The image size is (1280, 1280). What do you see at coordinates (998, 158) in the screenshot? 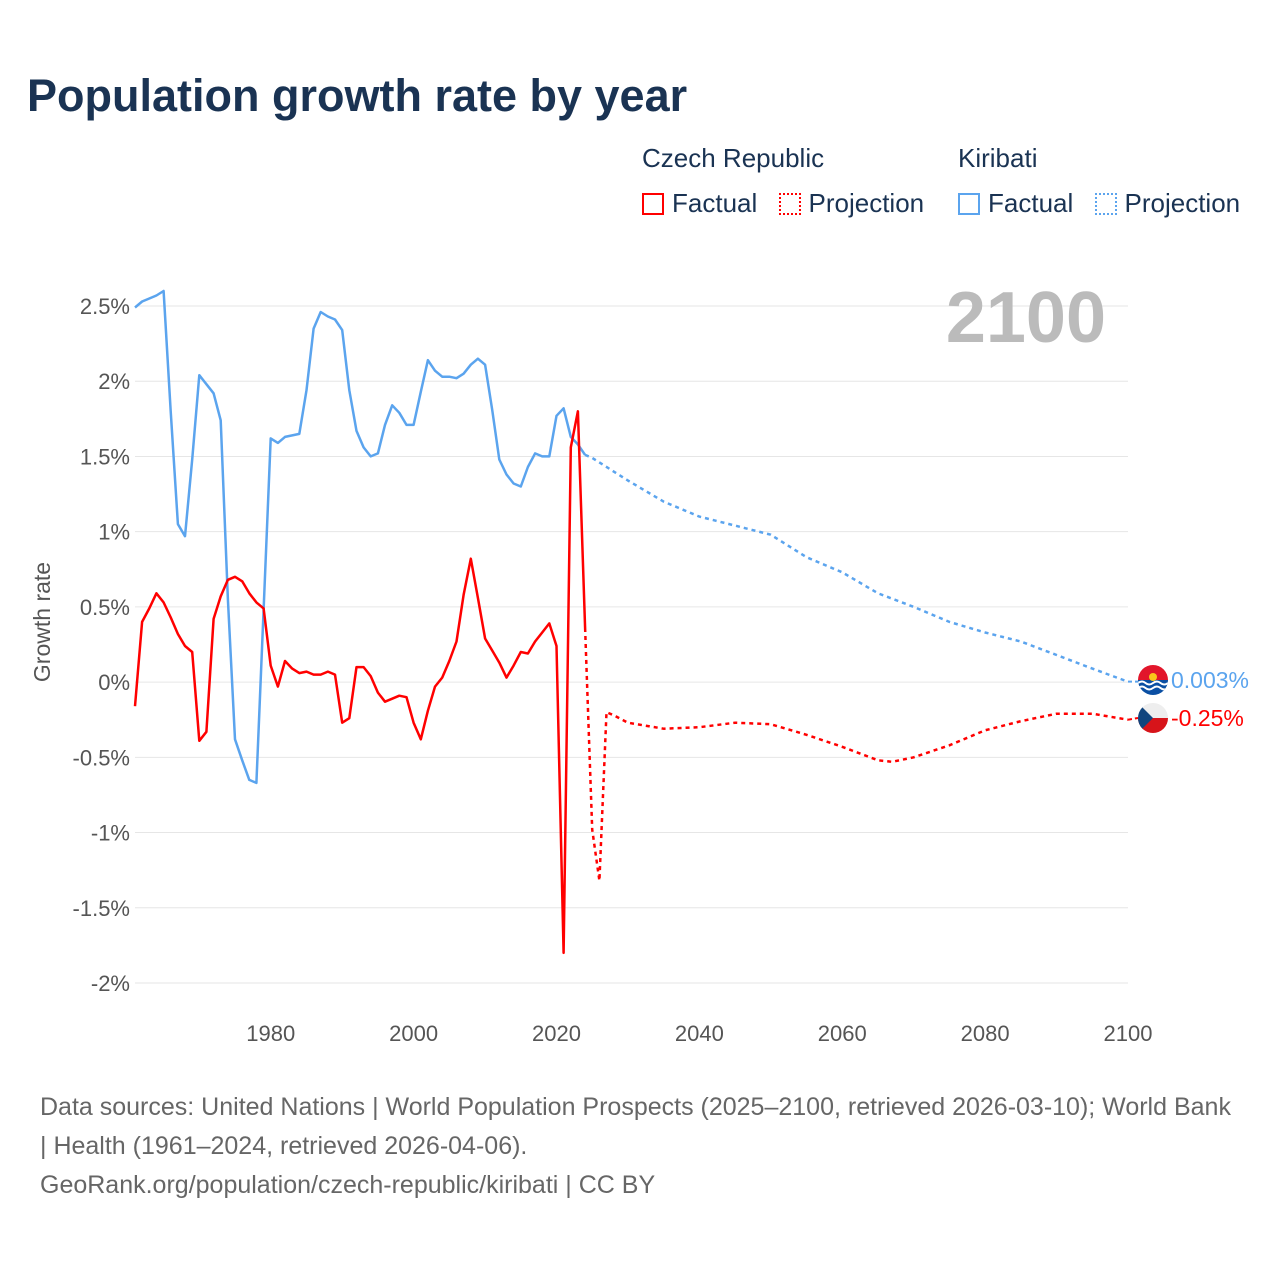
I see `legend-group-name: Kiribati` at bounding box center [998, 158].